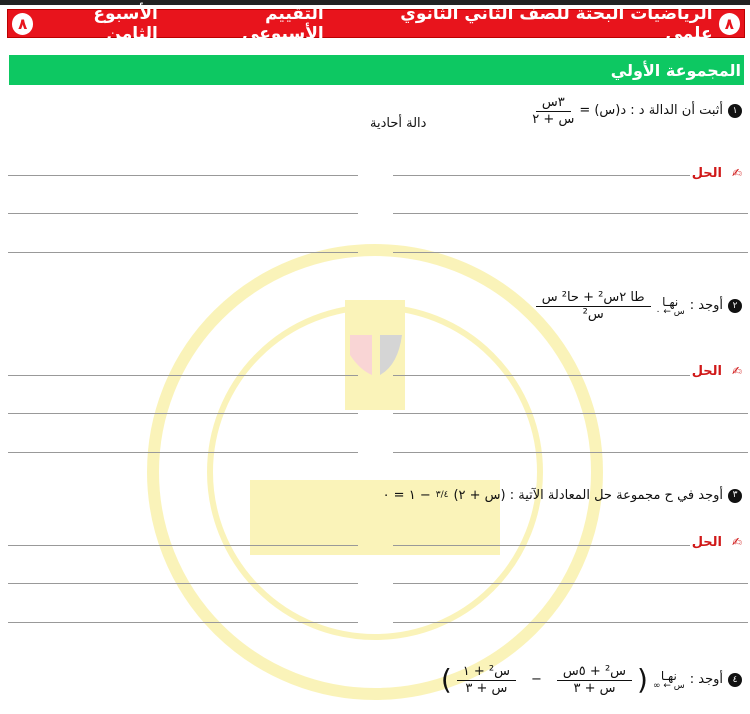 This screenshot has width=750, height=714. Describe the element at coordinates (376, 70) in the screenshot. I see `section-header: المجموعة الأولي` at that location.